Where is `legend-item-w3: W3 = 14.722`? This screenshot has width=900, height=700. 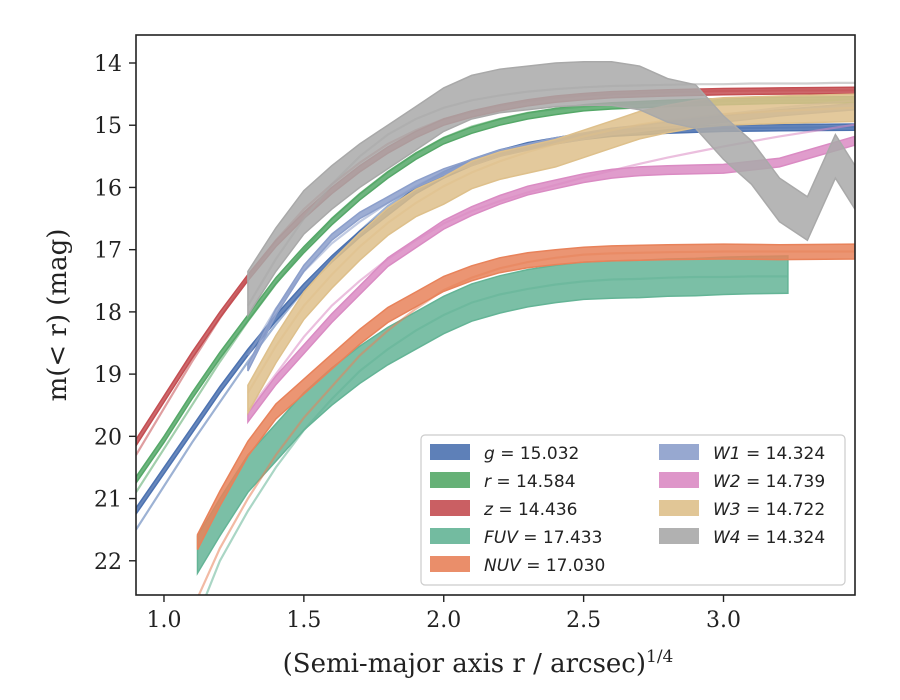 legend-item-w3: W3 = 14.722 is located at coordinates (742, 510).